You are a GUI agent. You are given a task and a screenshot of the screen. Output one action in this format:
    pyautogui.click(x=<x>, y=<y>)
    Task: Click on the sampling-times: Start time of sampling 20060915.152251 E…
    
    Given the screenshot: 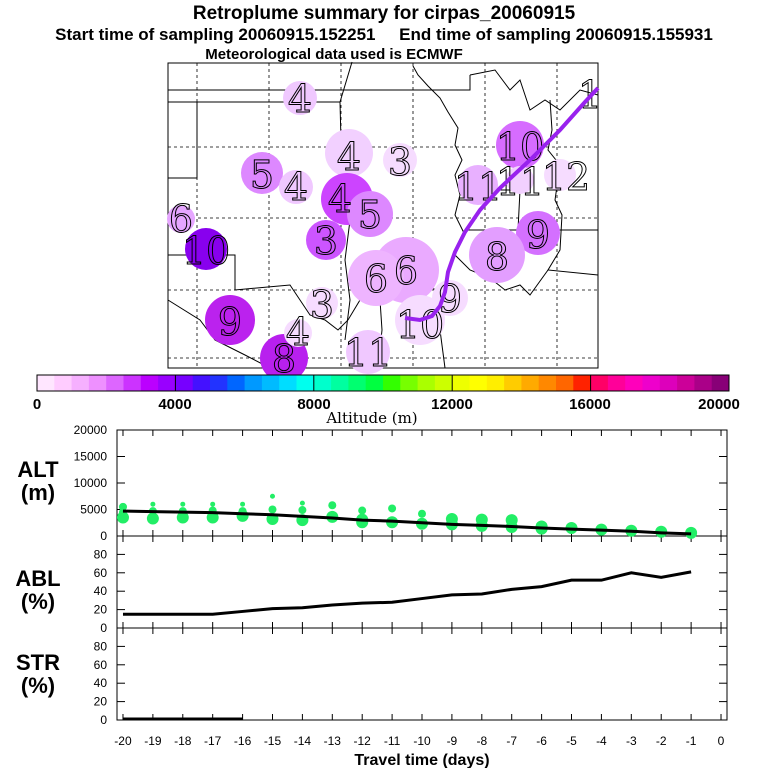 What is the action you would take?
    pyautogui.click(x=384, y=35)
    